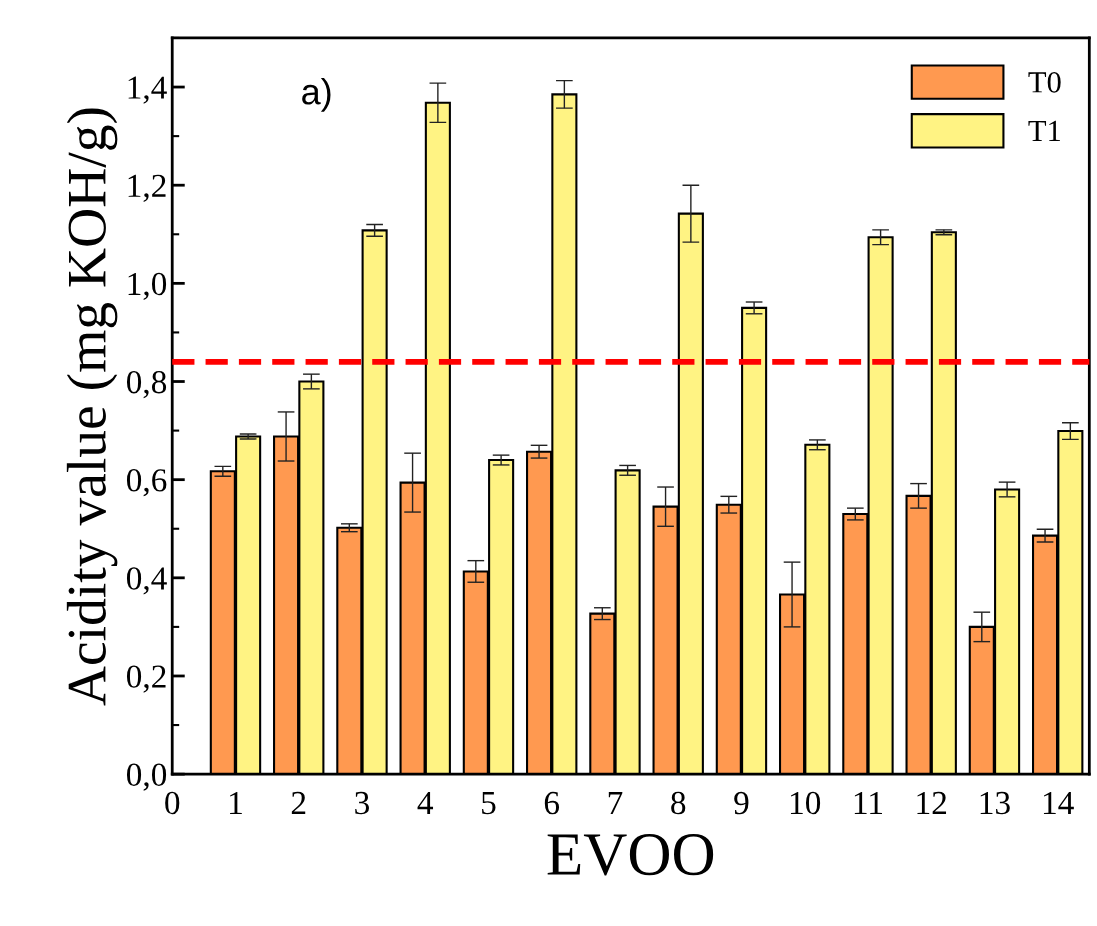 This screenshot has height=926, width=1097. Describe the element at coordinates (172, 803) in the screenshot. I see `x-tick-label: 0` at that location.